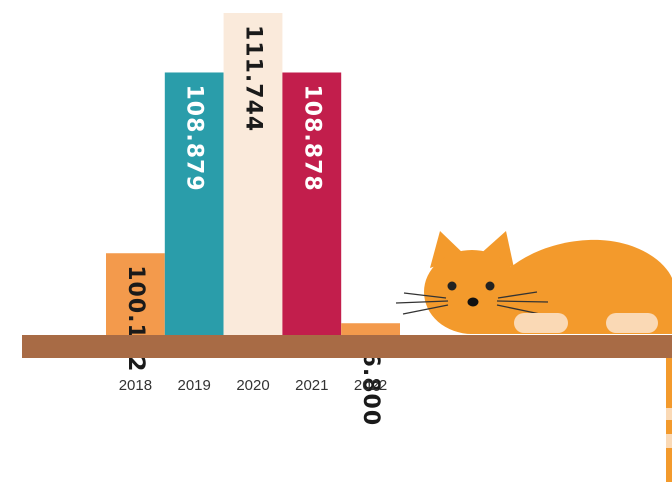  Describe the element at coordinates (194, 137) in the screenshot. I see `value-label-2019: 108.879` at that location.